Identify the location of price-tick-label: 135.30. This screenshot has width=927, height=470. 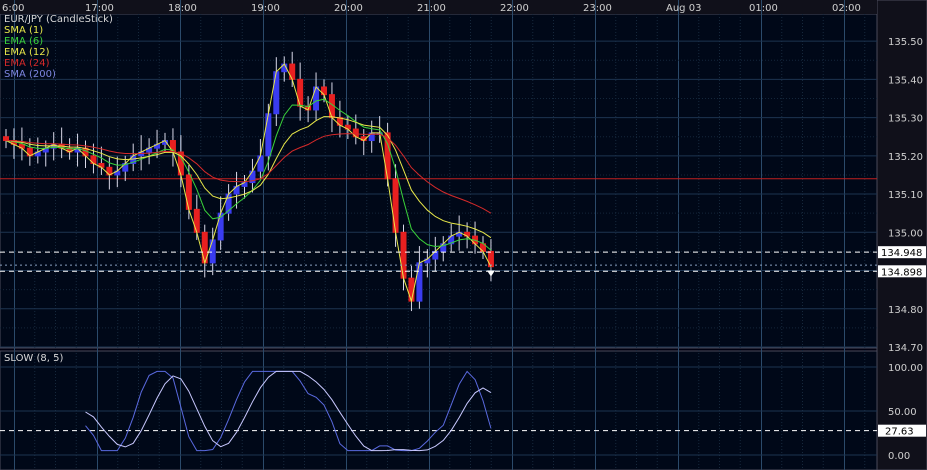
(905, 119).